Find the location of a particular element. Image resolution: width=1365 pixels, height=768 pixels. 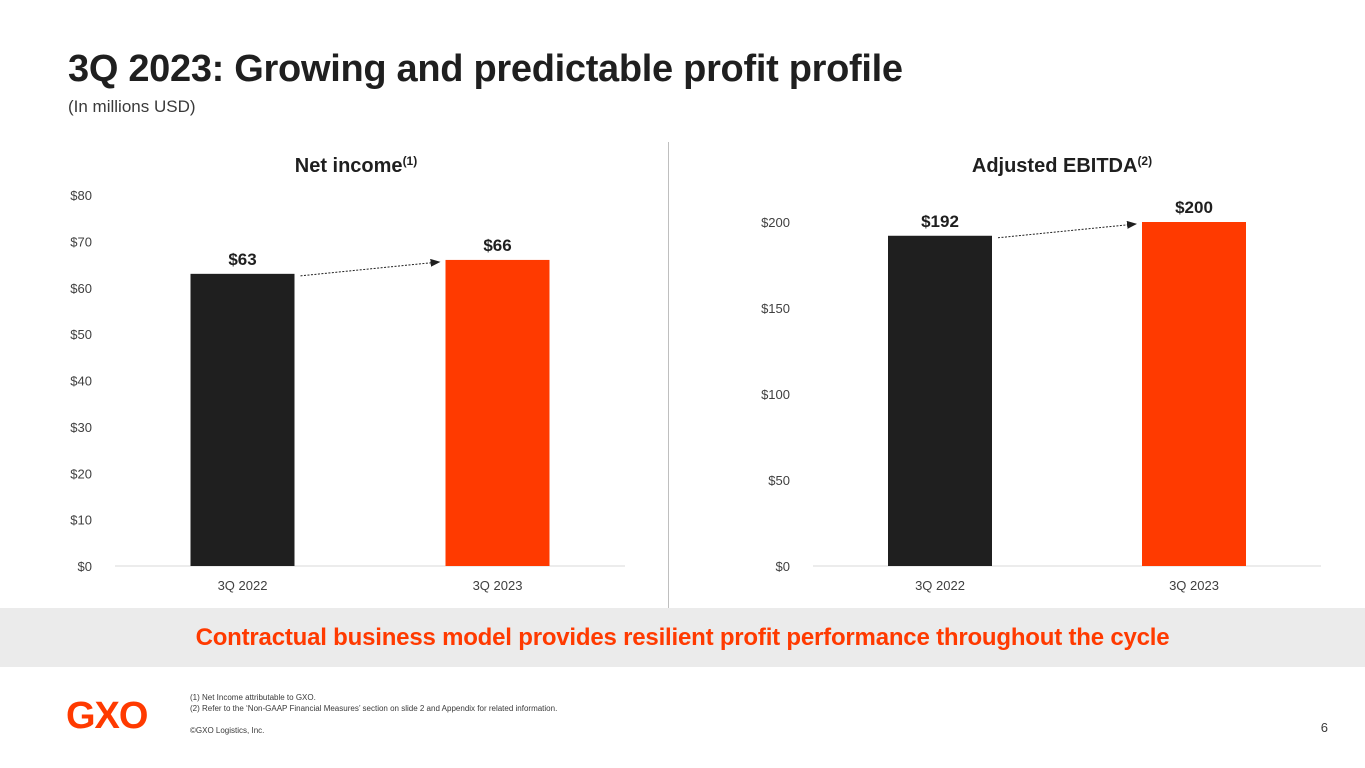

y-tick-label: $200 is located at coordinates (775, 222).